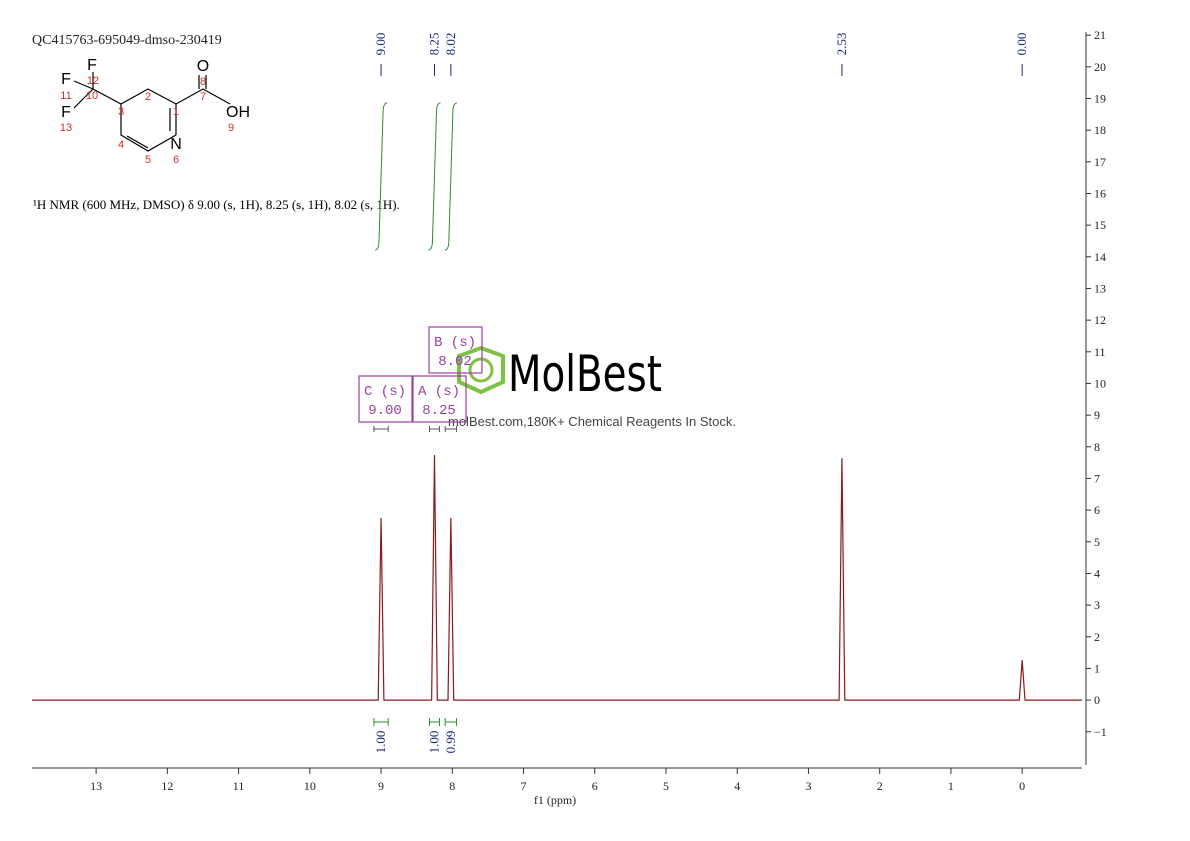 Image resolution: width=1190 pixels, height=841 pixels. Describe the element at coordinates (93, 81) in the screenshot. I see `atom-number: 12` at that location.